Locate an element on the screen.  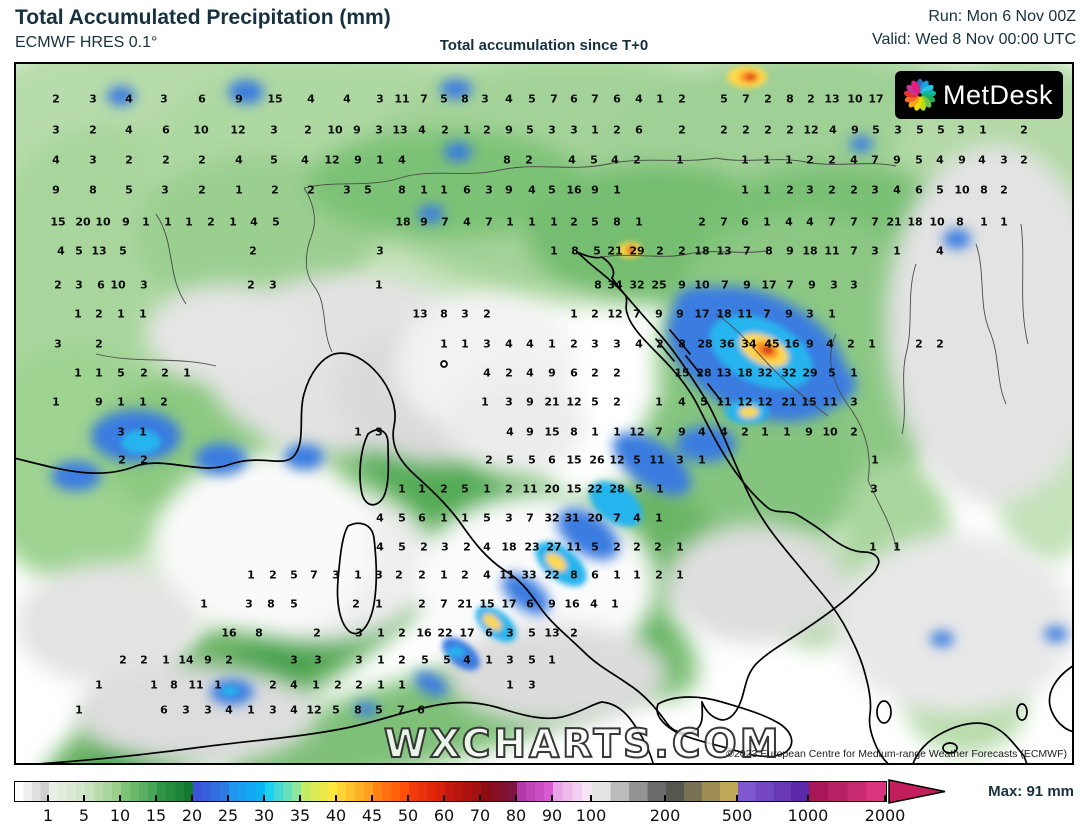
precip-value: 13 is located at coordinates (420, 314).